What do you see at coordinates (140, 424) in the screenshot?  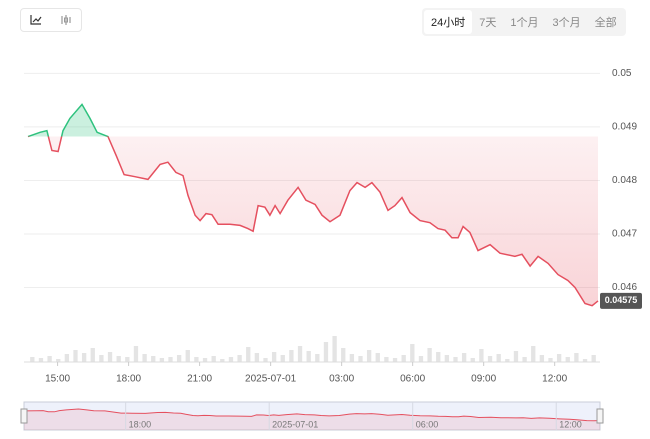 I see `navigator-tick-label: 18:00` at bounding box center [140, 424].